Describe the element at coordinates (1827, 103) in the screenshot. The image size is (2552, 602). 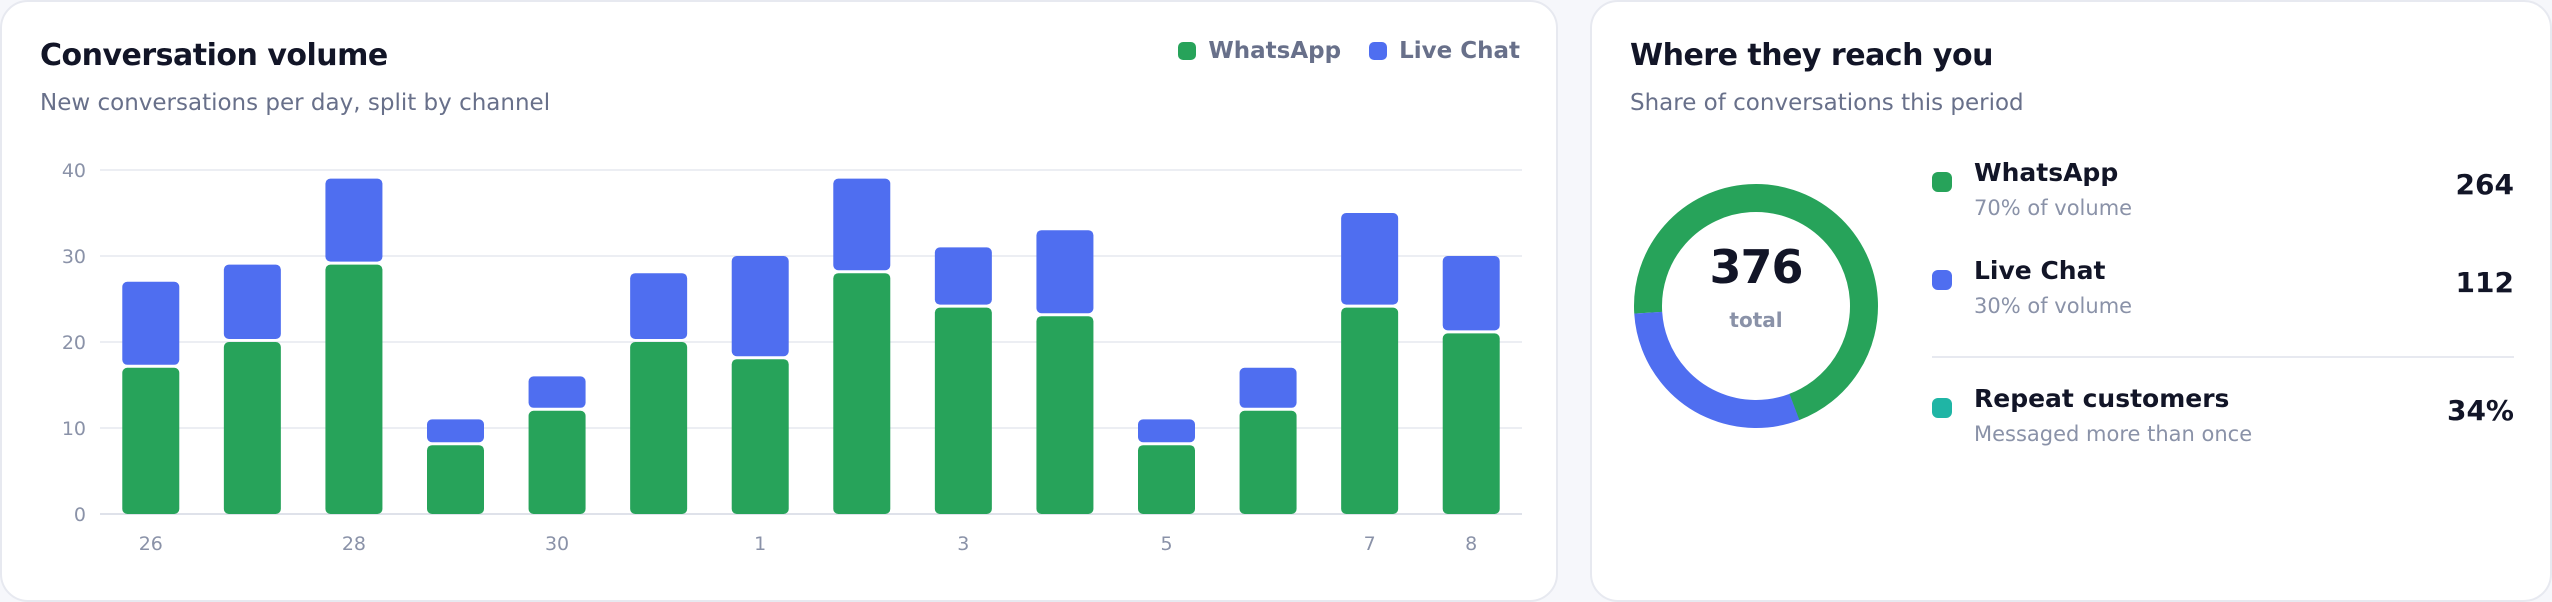
I see `reach-subtitle: Share of conversations this period` at that location.